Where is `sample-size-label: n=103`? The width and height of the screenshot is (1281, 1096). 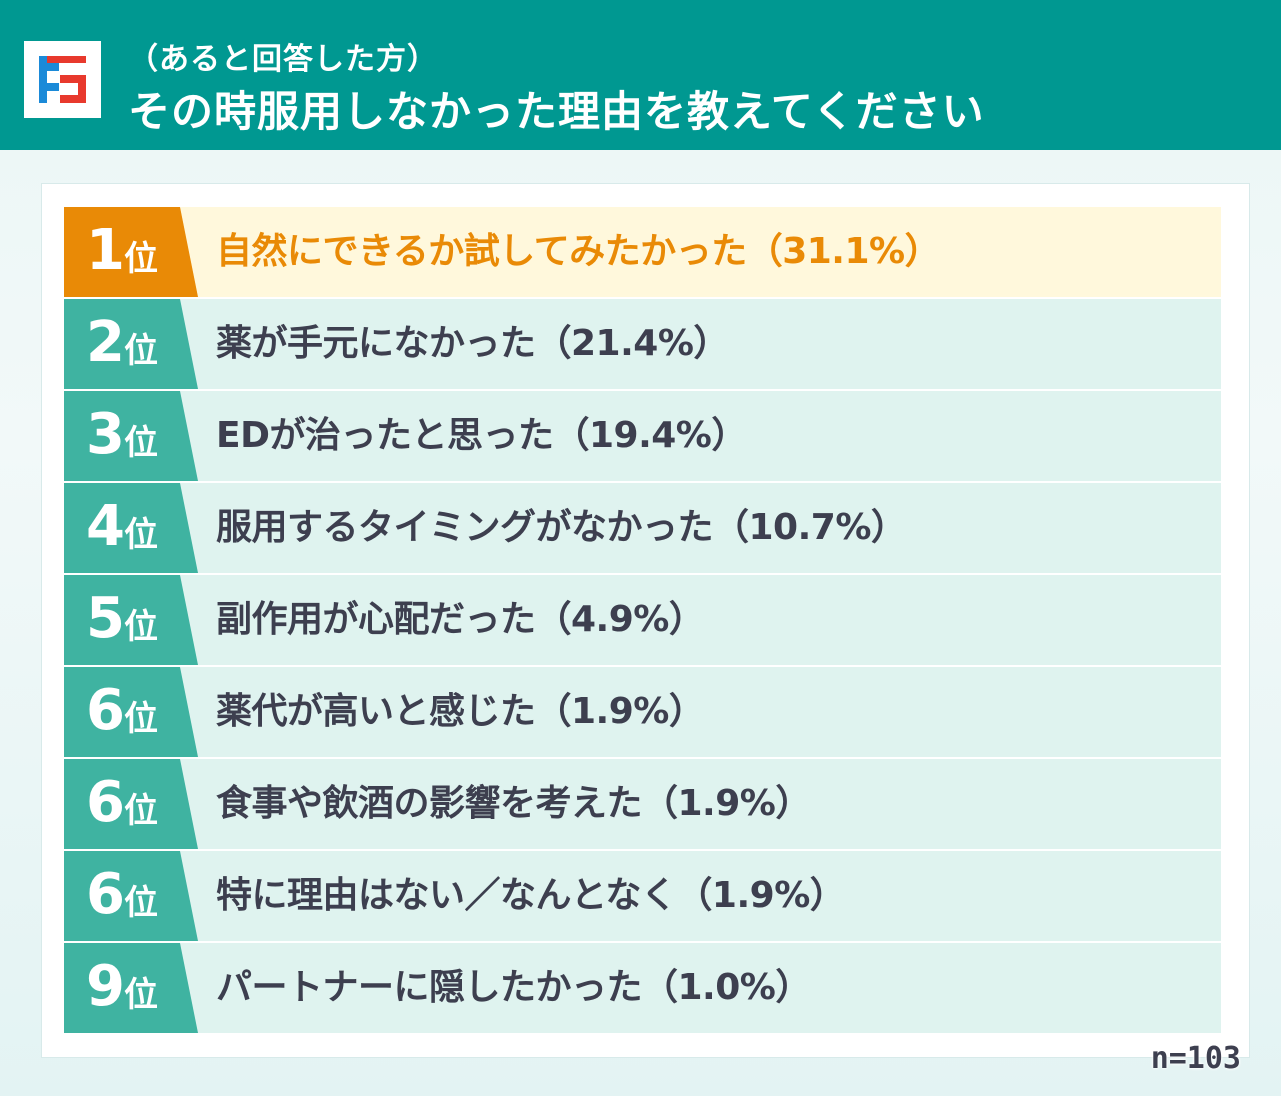 sample-size-label: n=103 is located at coordinates (1195, 1058).